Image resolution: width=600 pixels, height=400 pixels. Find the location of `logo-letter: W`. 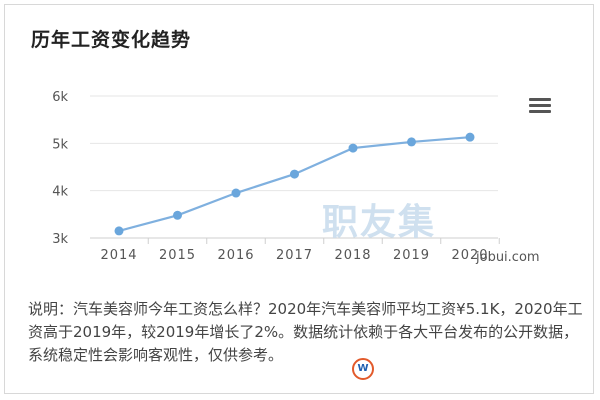

logo-letter: W is located at coordinates (363, 368).